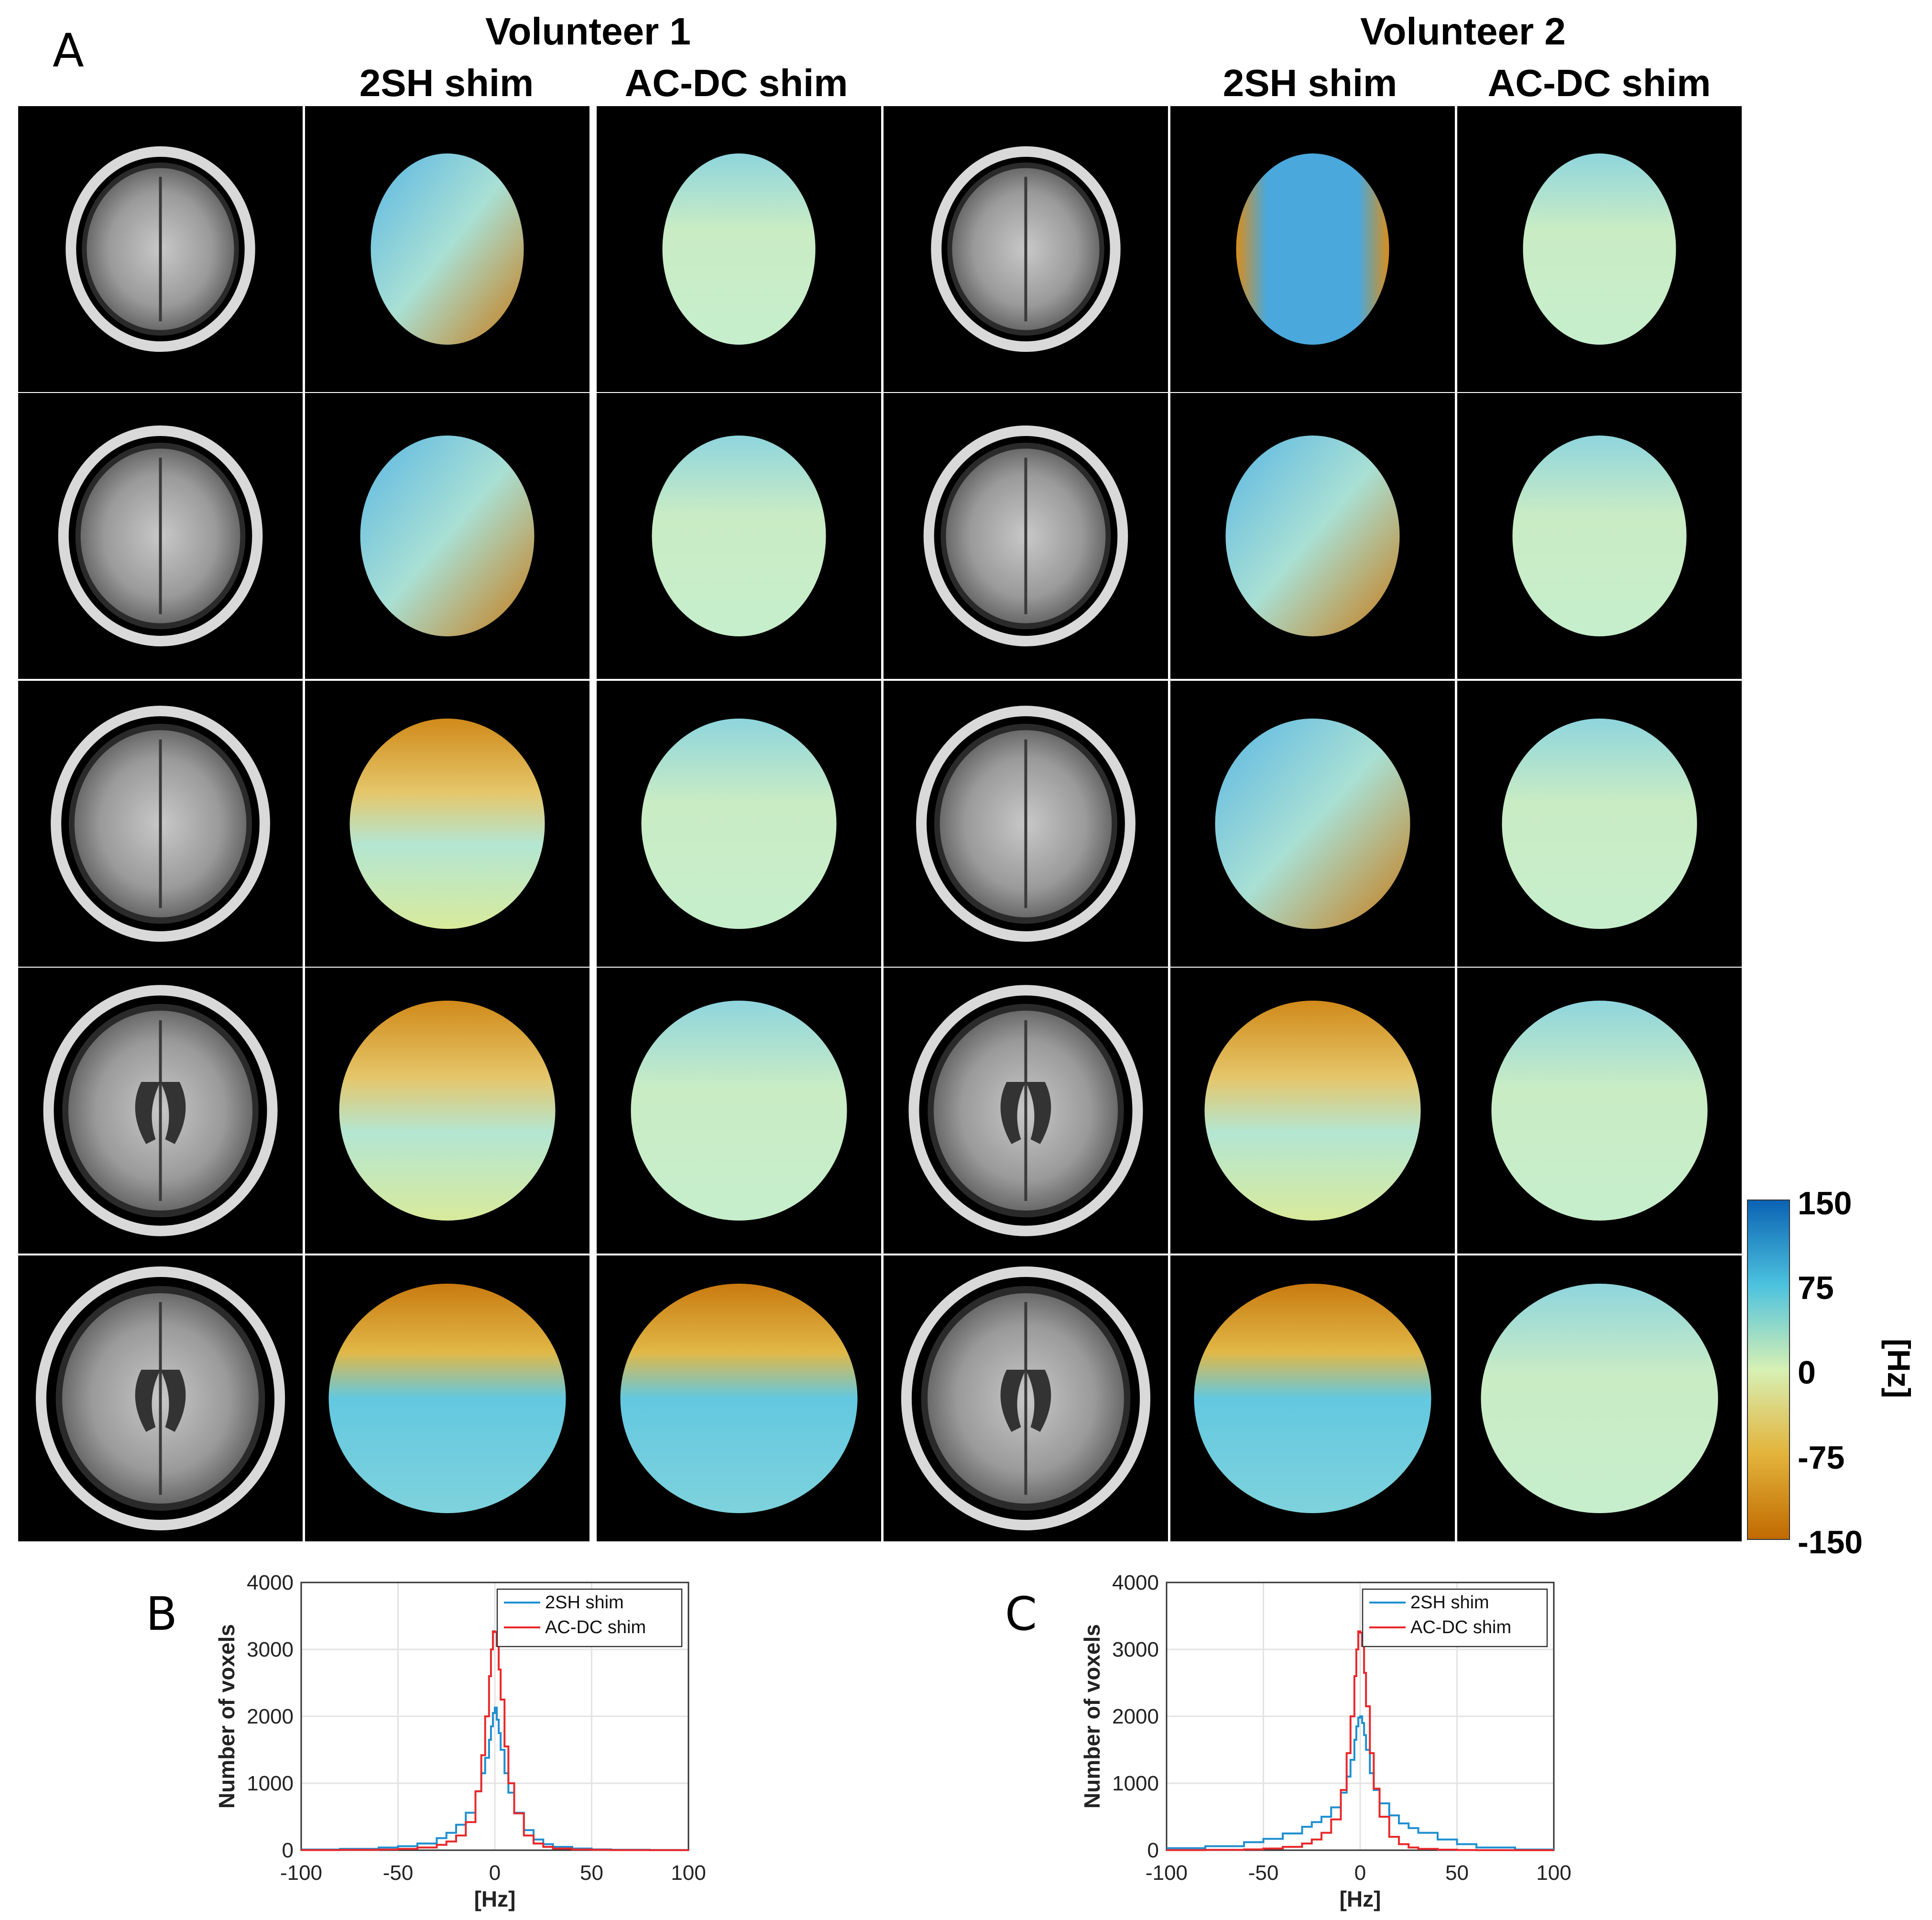  What do you see at coordinates (1807, 1372) in the screenshot?
I see `colorbar-tick-0: 0` at bounding box center [1807, 1372].